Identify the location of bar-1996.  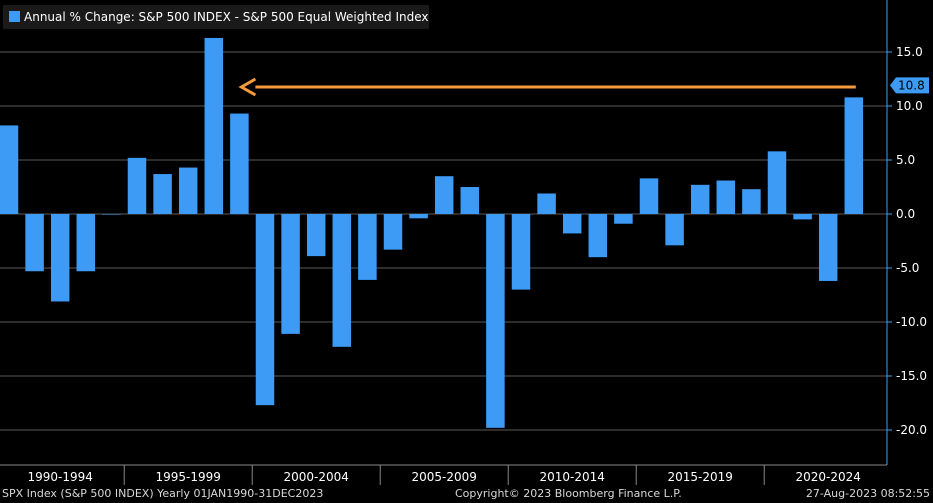
(162, 194).